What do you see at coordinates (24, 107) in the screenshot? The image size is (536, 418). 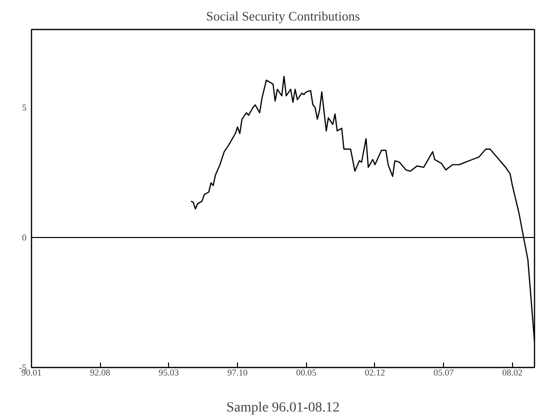 I see `y-tick-label: 5` at bounding box center [24, 107].